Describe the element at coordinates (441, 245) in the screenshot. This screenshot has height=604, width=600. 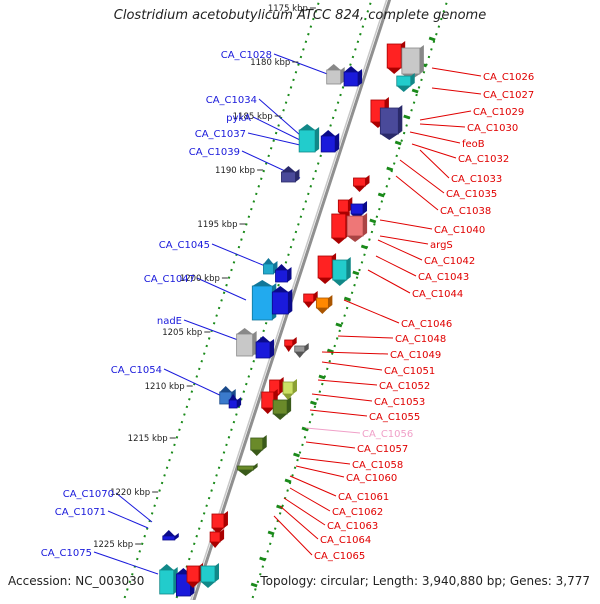
I see `minus-gene-label: argS` at that location.